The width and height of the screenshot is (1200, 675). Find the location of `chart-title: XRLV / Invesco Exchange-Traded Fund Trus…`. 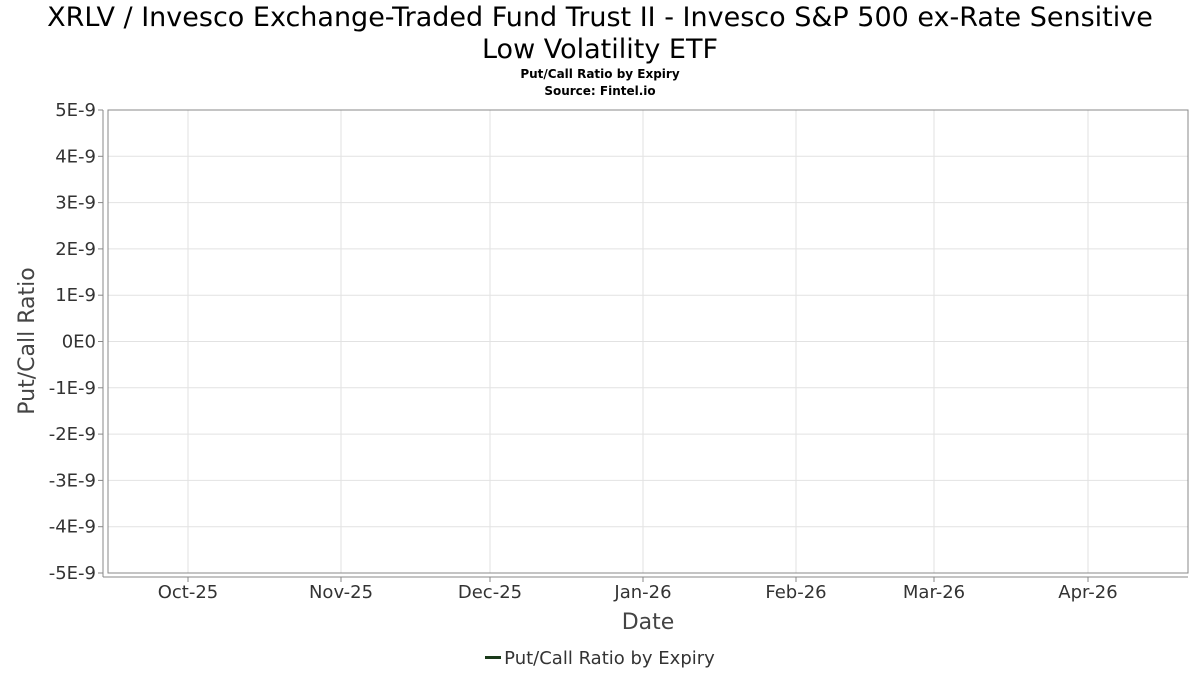

chart-title: XRLV / Invesco Exchange-Traded Fund Trus… is located at coordinates (600, 34).